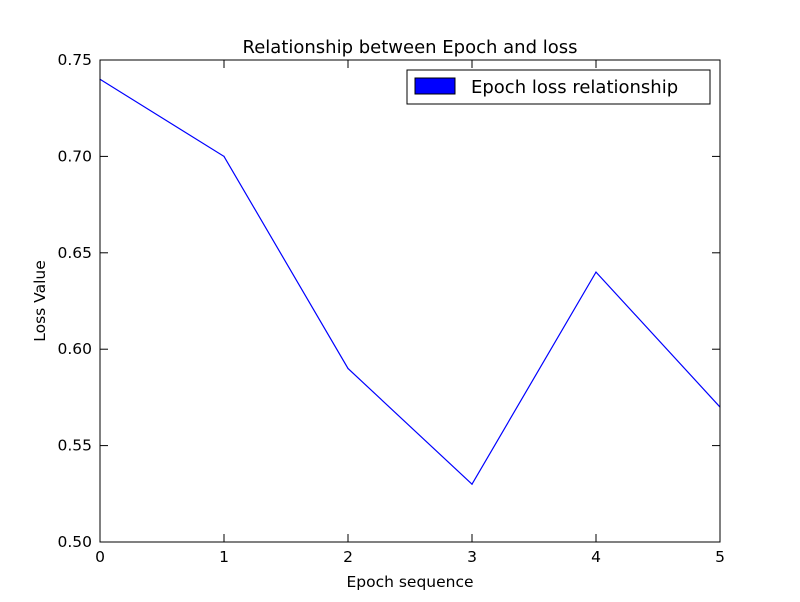  What do you see at coordinates (74, 60) in the screenshot?
I see `y-tick-label: 0.75` at bounding box center [74, 60].